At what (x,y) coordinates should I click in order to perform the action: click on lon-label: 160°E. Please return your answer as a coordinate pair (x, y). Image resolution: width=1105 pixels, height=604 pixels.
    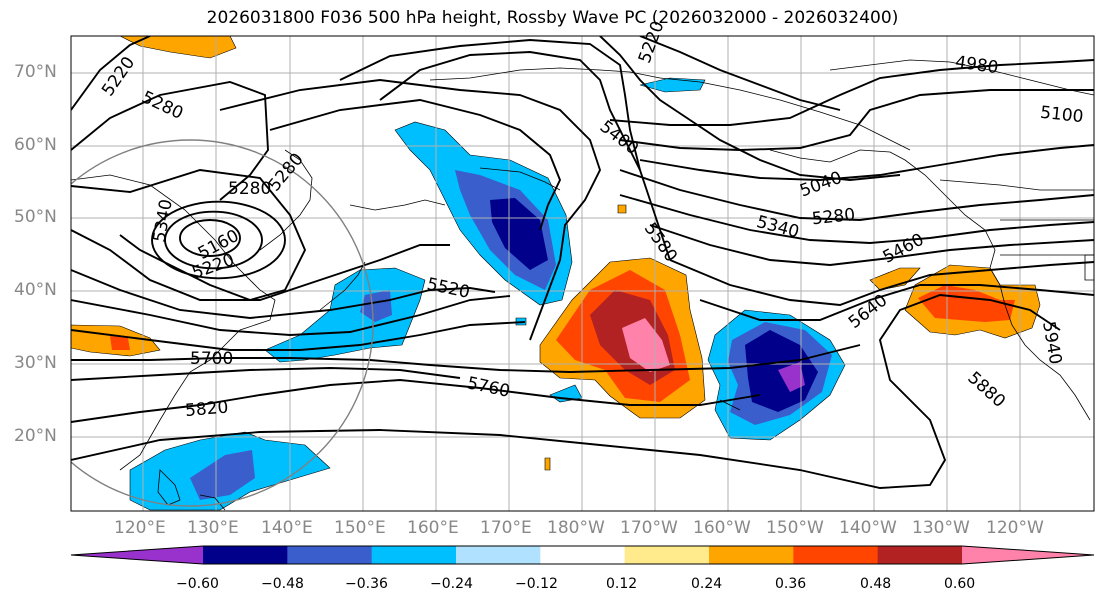
    Looking at the image, I should click on (433, 528).